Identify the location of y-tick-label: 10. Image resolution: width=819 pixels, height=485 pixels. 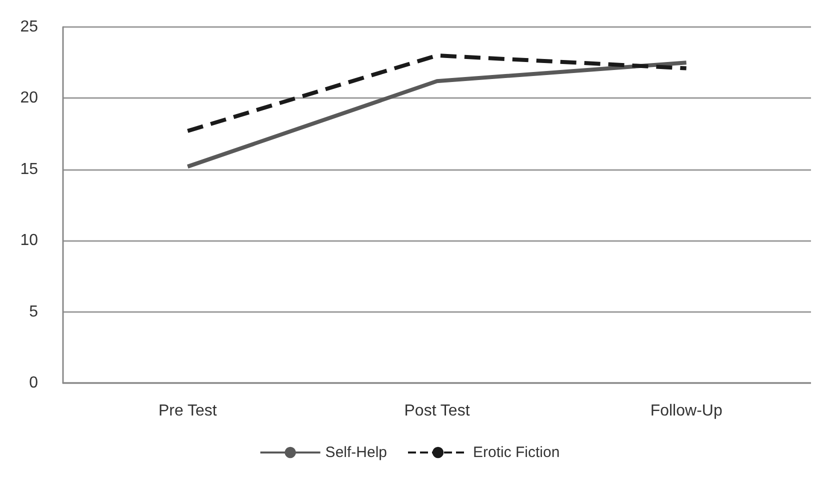
(29, 241).